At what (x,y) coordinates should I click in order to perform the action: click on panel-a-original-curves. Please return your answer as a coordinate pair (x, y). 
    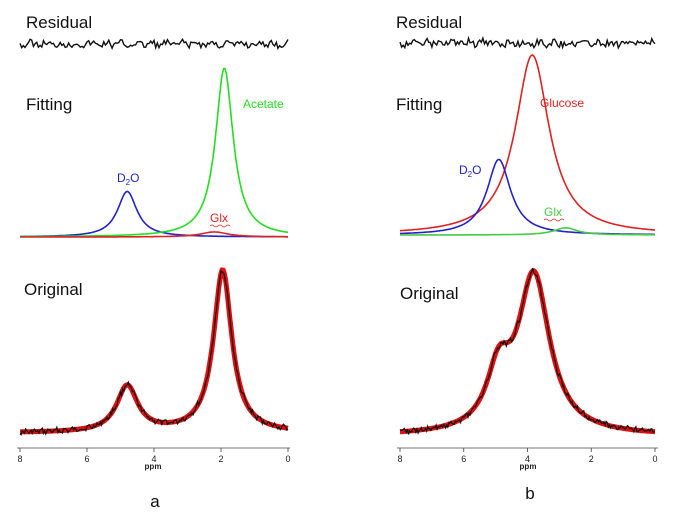
    Looking at the image, I should click on (154, 352).